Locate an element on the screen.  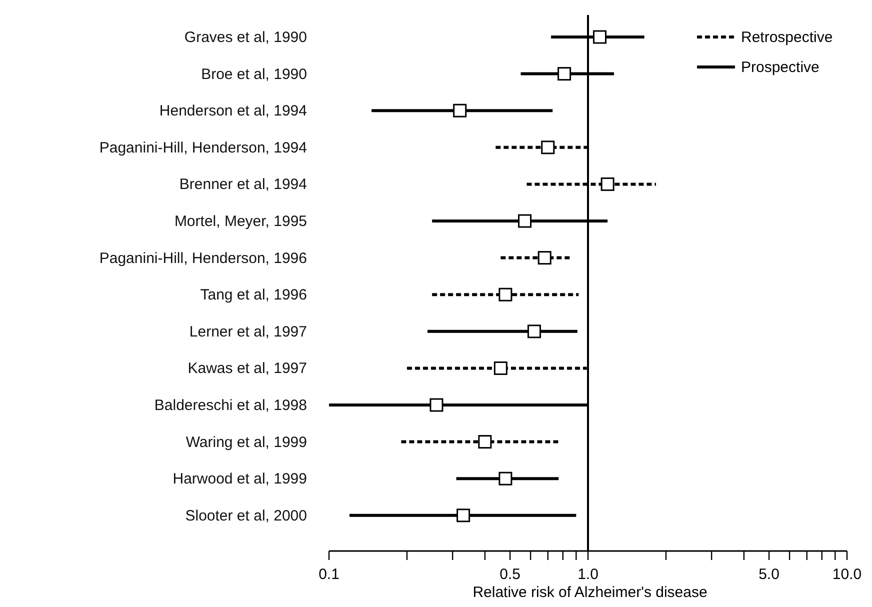
y-tick-label: Baldereschi et al, 1998 is located at coordinates (230, 405).